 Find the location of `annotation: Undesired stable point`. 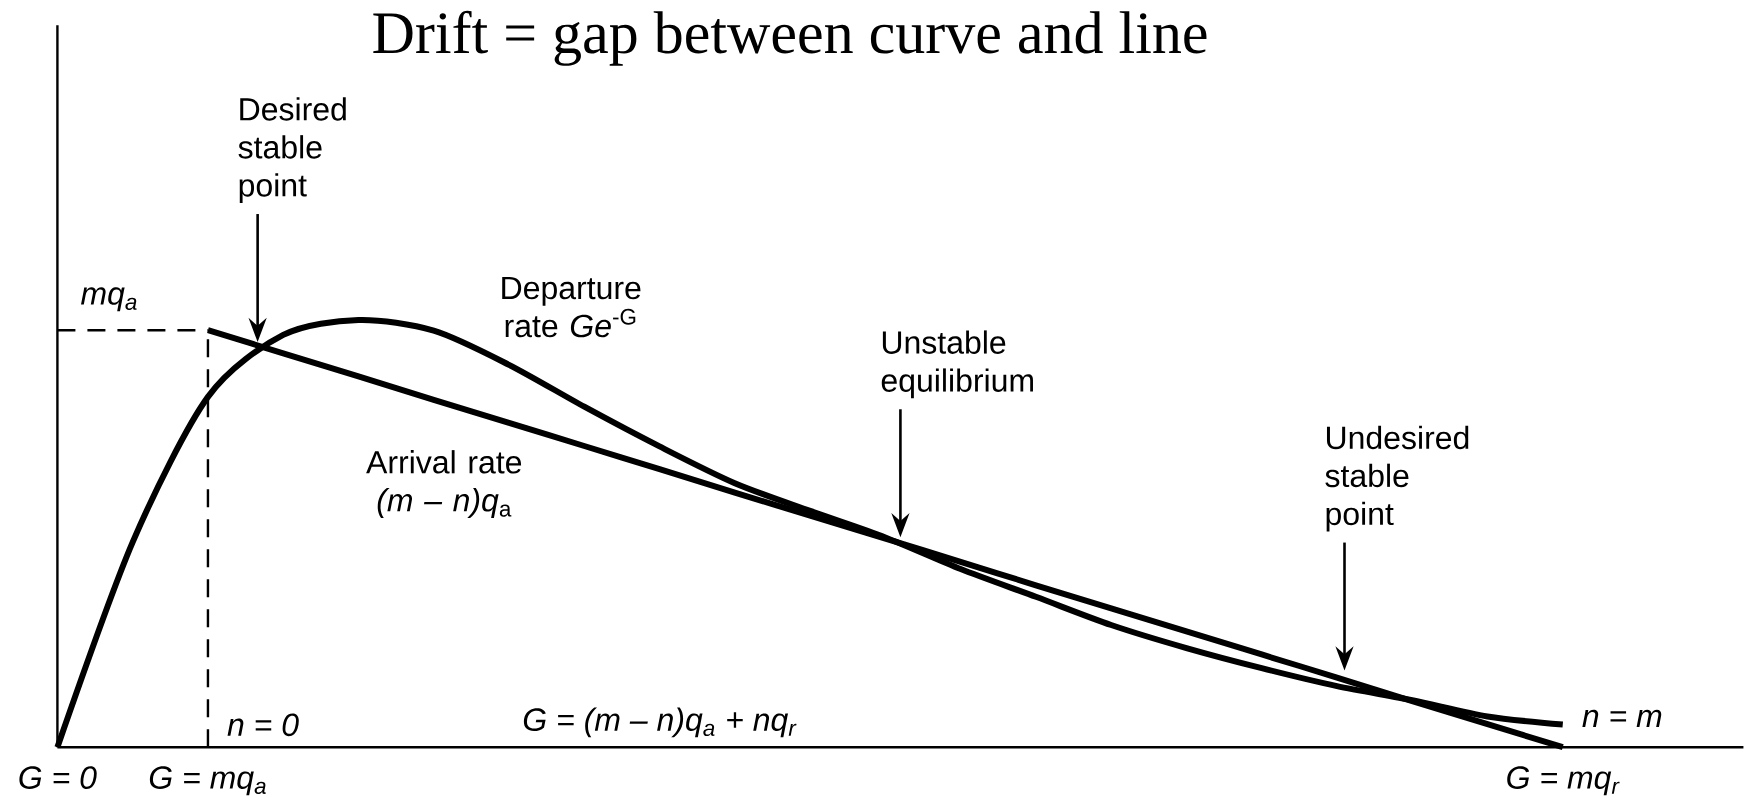

annotation: Undesired stable point is located at coordinates (1397, 478).